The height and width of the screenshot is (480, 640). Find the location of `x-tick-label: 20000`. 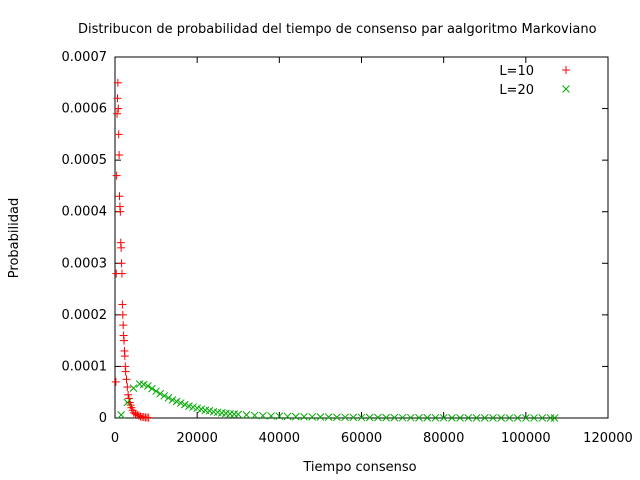

x-tick-label: 20000 is located at coordinates (196, 438).